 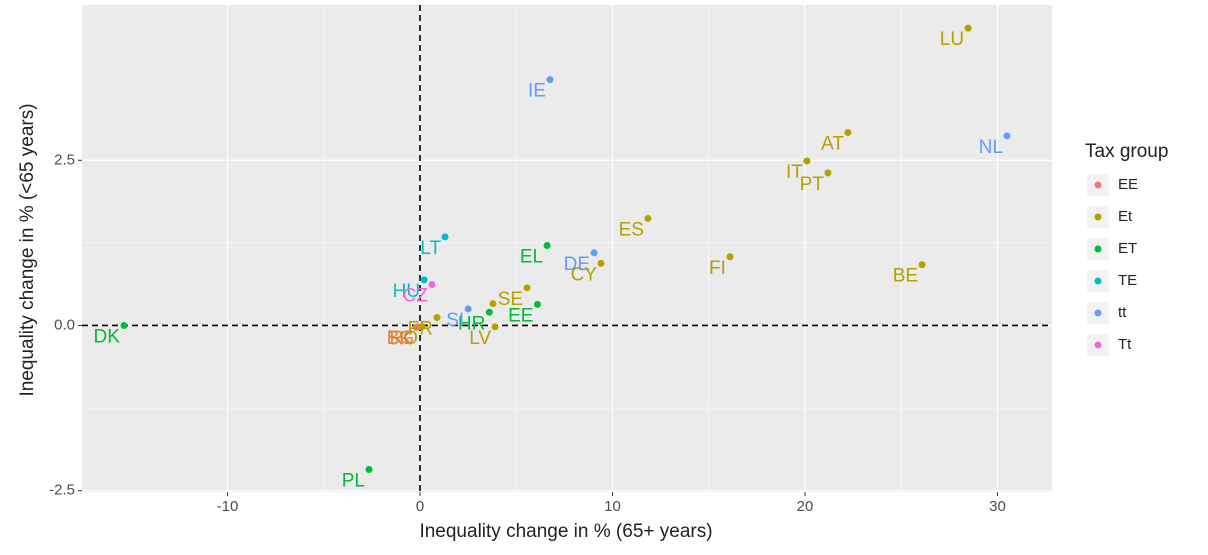 I want to click on point-label: BG, so click(x=400, y=338).